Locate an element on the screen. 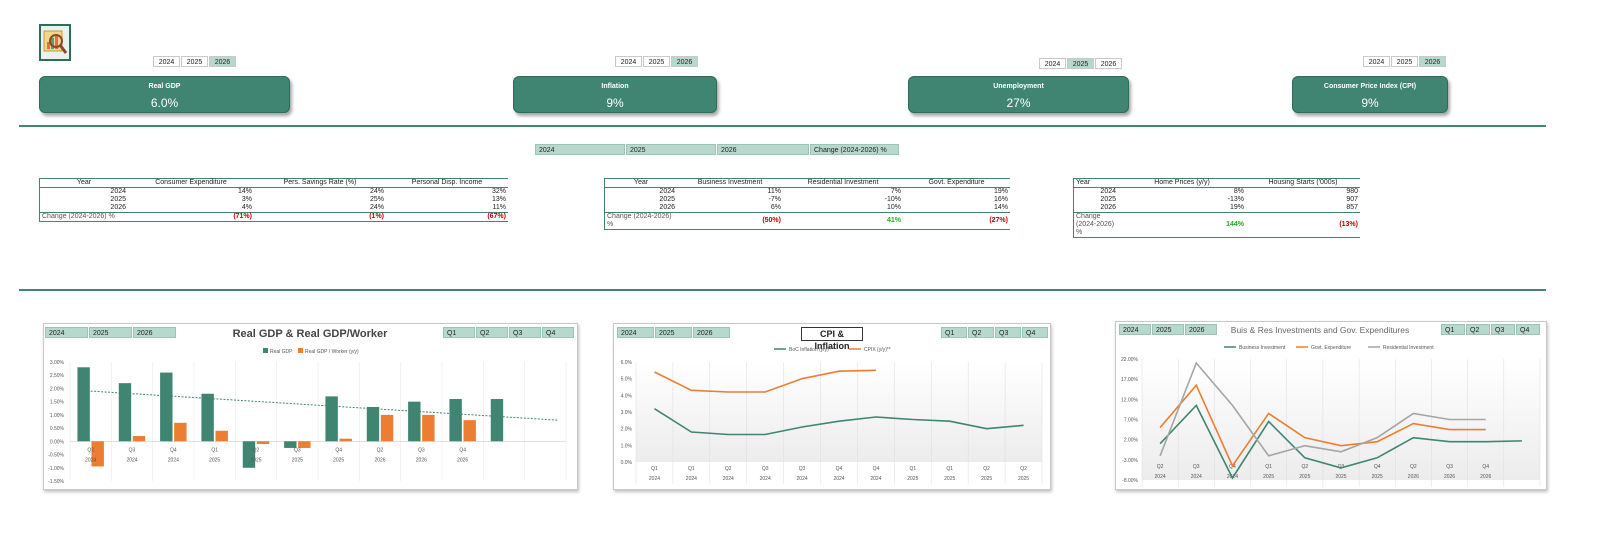  change-row: Change (2024-2026) % (71%) (1%) (67%) is located at coordinates (273, 217).